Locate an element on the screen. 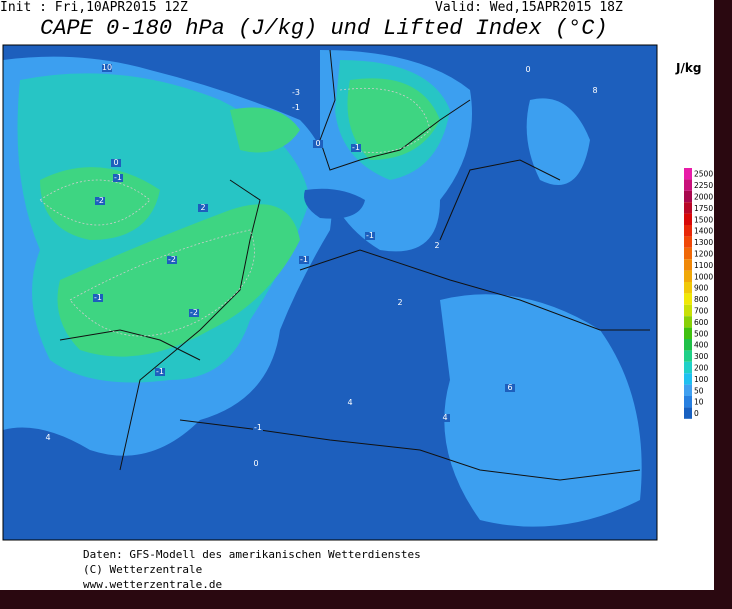 The width and height of the screenshot is (732, 609). contour-label: 6 is located at coordinates (509, 387).